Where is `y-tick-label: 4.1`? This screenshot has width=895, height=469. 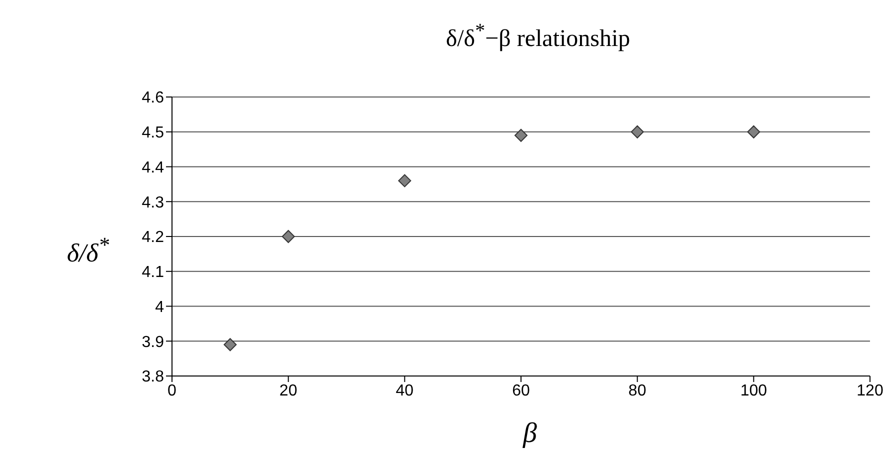
y-tick-label: 4.1 is located at coordinates (153, 273).